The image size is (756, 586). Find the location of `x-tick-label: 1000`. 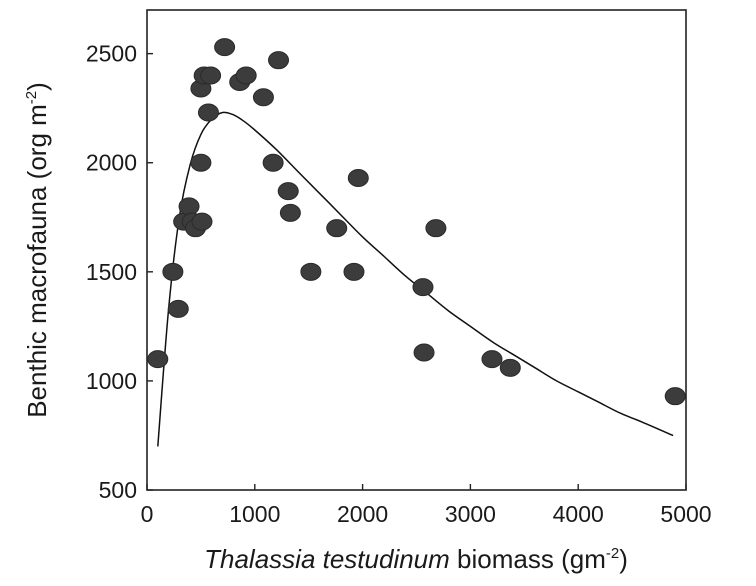

x-tick-label: 1000 is located at coordinates (254, 514).